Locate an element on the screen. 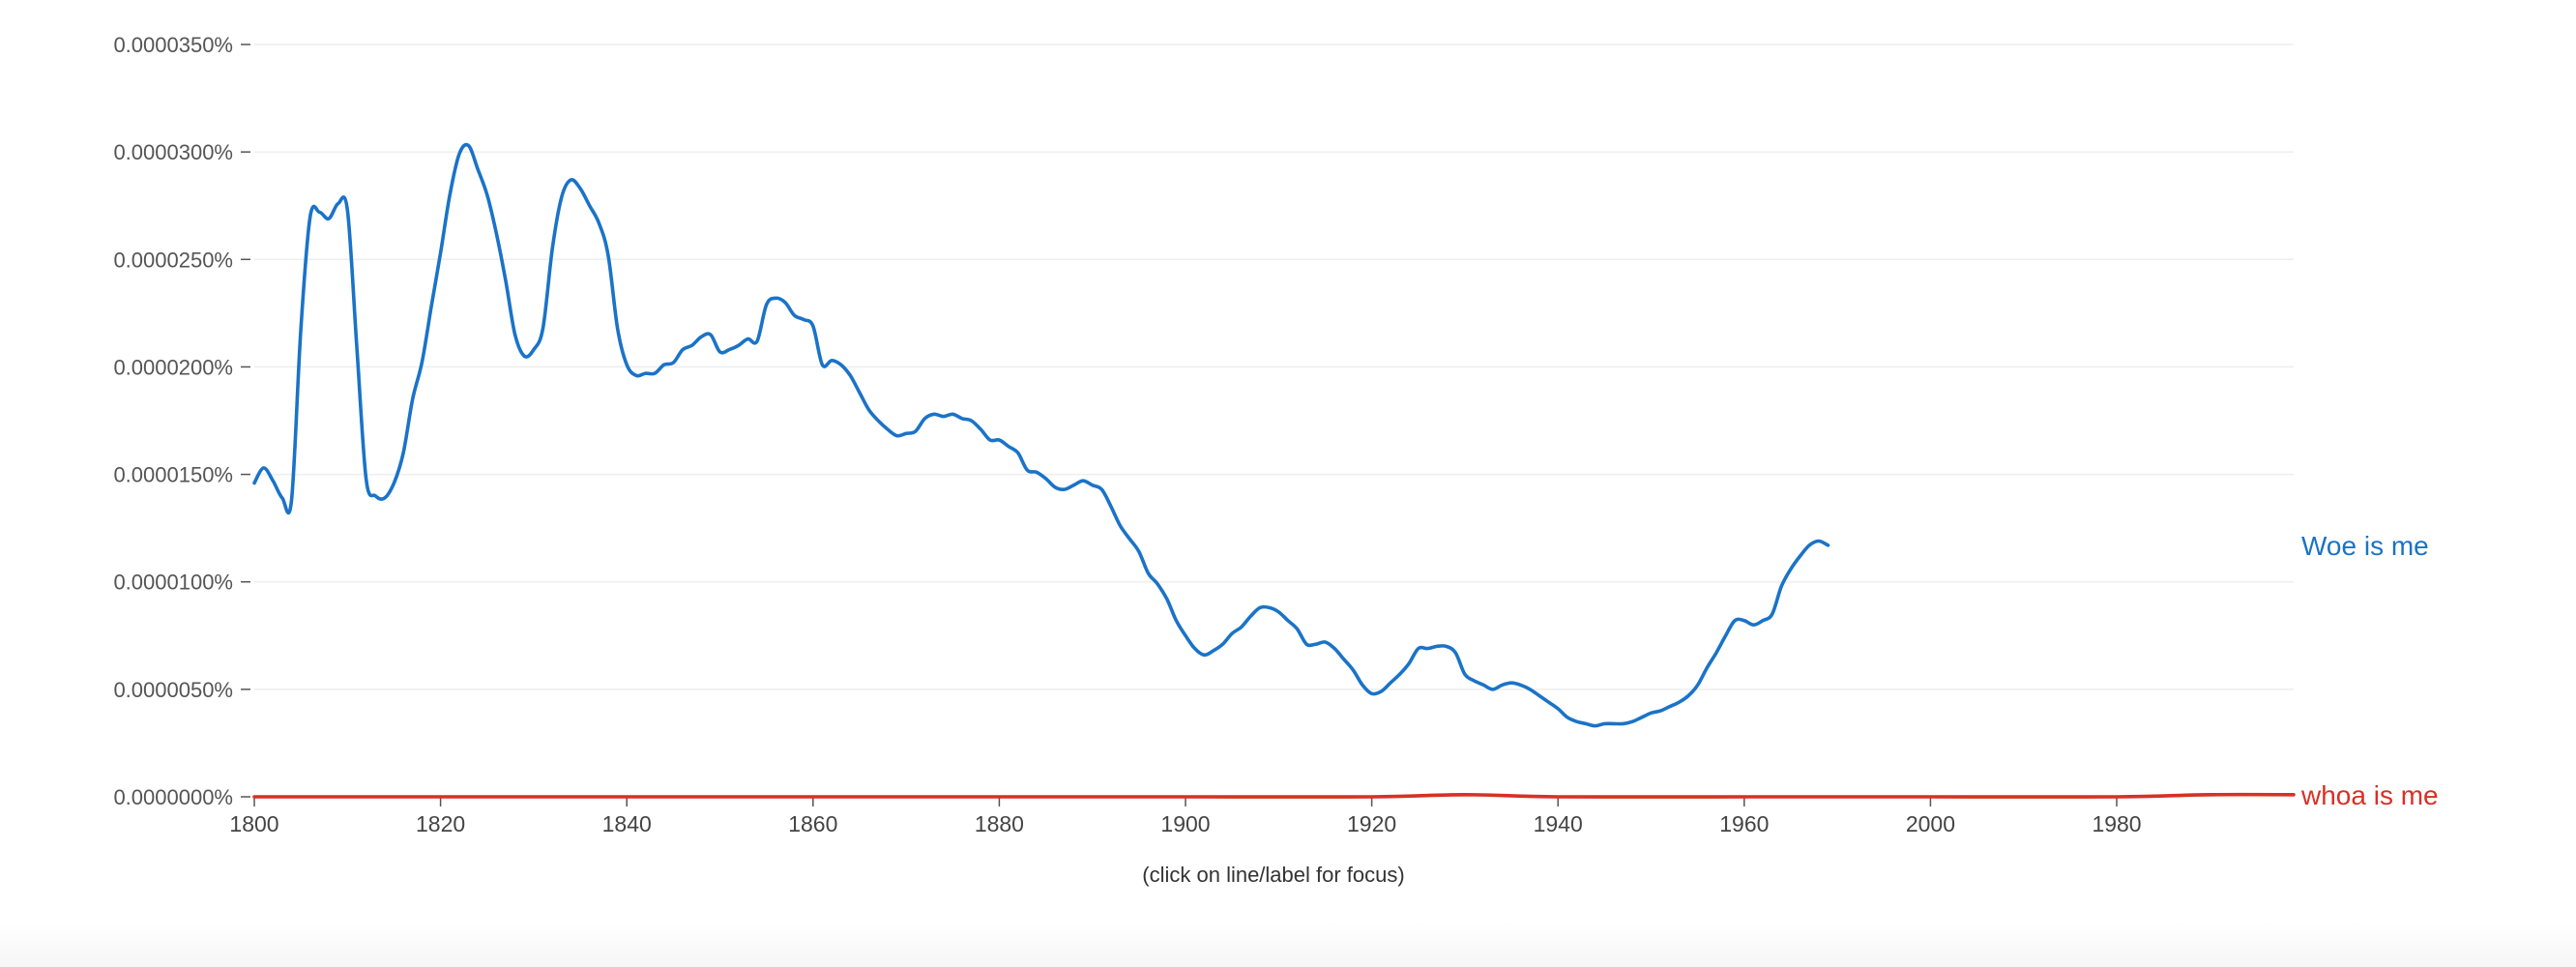 The image size is (2576, 967). x-tick-label: 1880 is located at coordinates (999, 823).